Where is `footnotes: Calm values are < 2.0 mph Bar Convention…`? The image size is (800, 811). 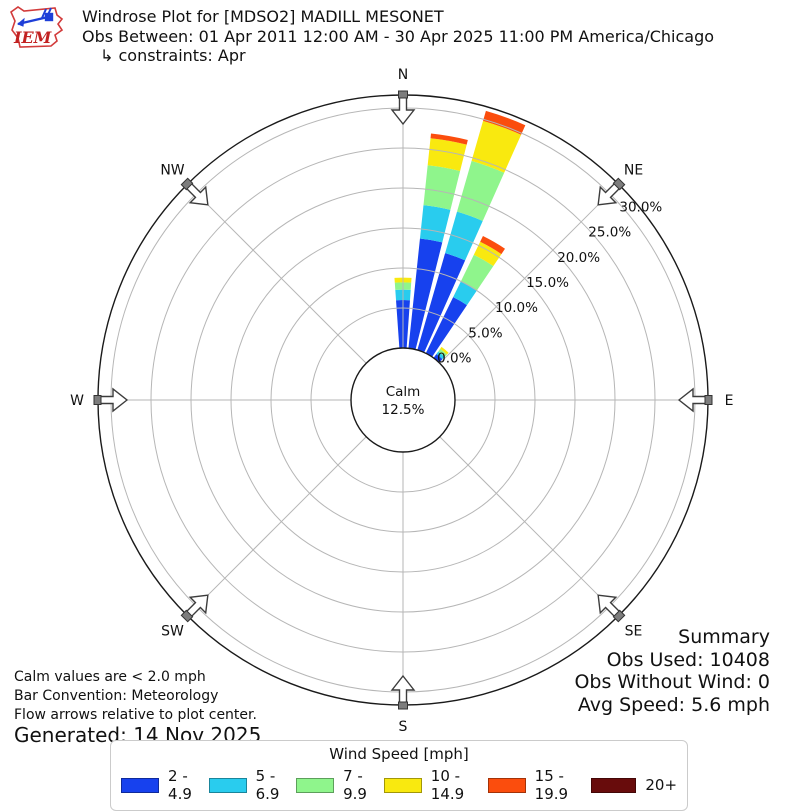 footnotes: Calm values are < 2.0 mph Bar Convention… is located at coordinates (135, 696).